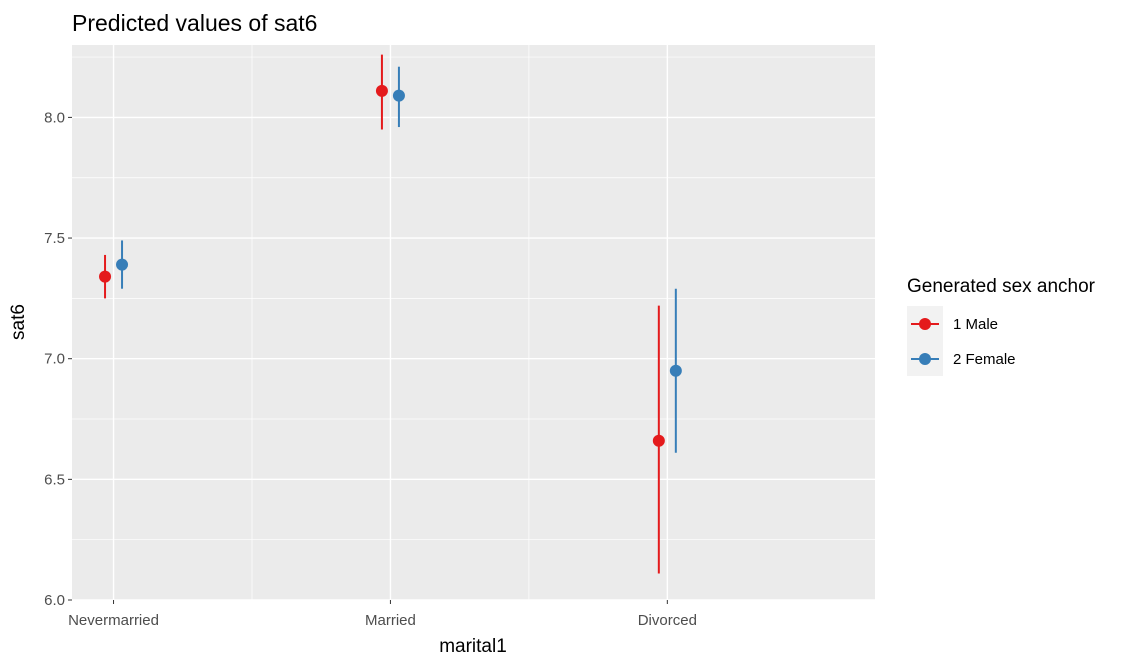 Image resolution: width=1141 pixels, height=666 pixels. What do you see at coordinates (473, 646) in the screenshot?
I see `x-axis-title: marital1` at bounding box center [473, 646].